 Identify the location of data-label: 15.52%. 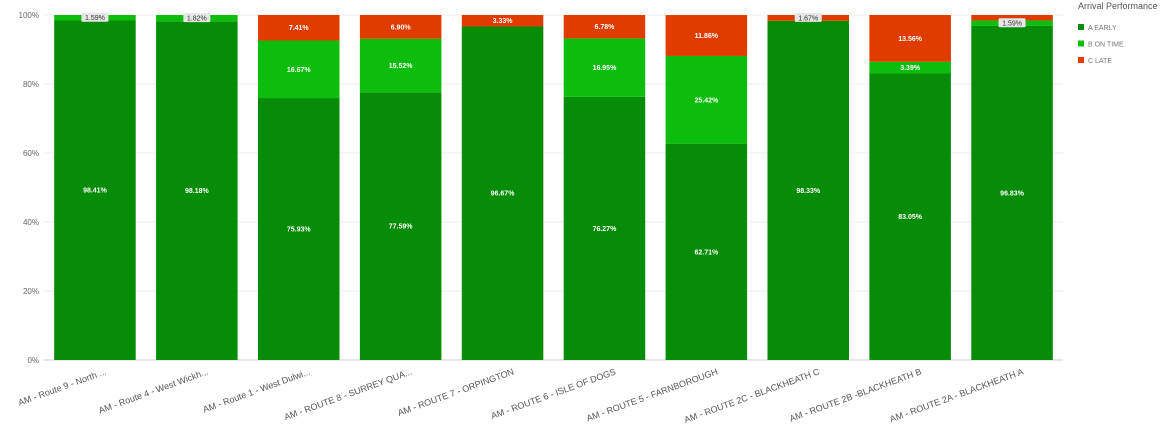
(401, 66).